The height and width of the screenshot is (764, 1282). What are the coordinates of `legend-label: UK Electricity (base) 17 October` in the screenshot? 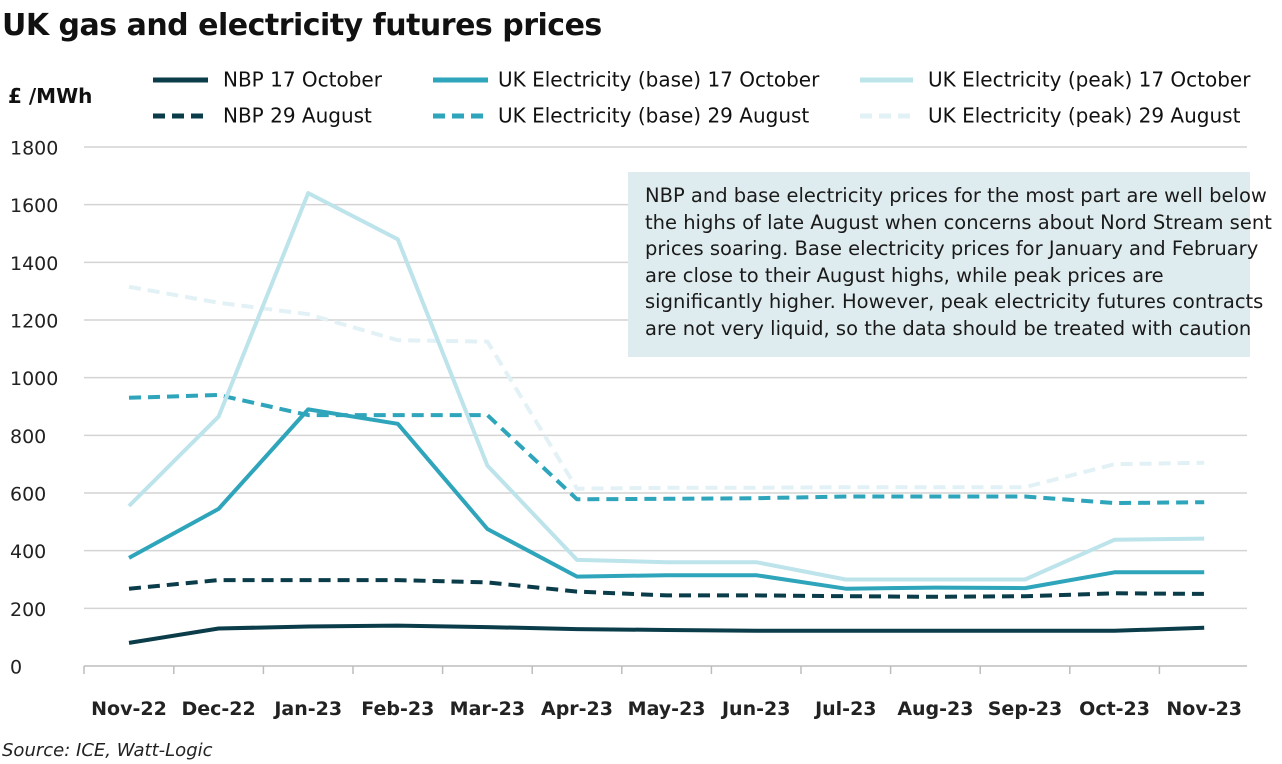 It's located at (659, 80).